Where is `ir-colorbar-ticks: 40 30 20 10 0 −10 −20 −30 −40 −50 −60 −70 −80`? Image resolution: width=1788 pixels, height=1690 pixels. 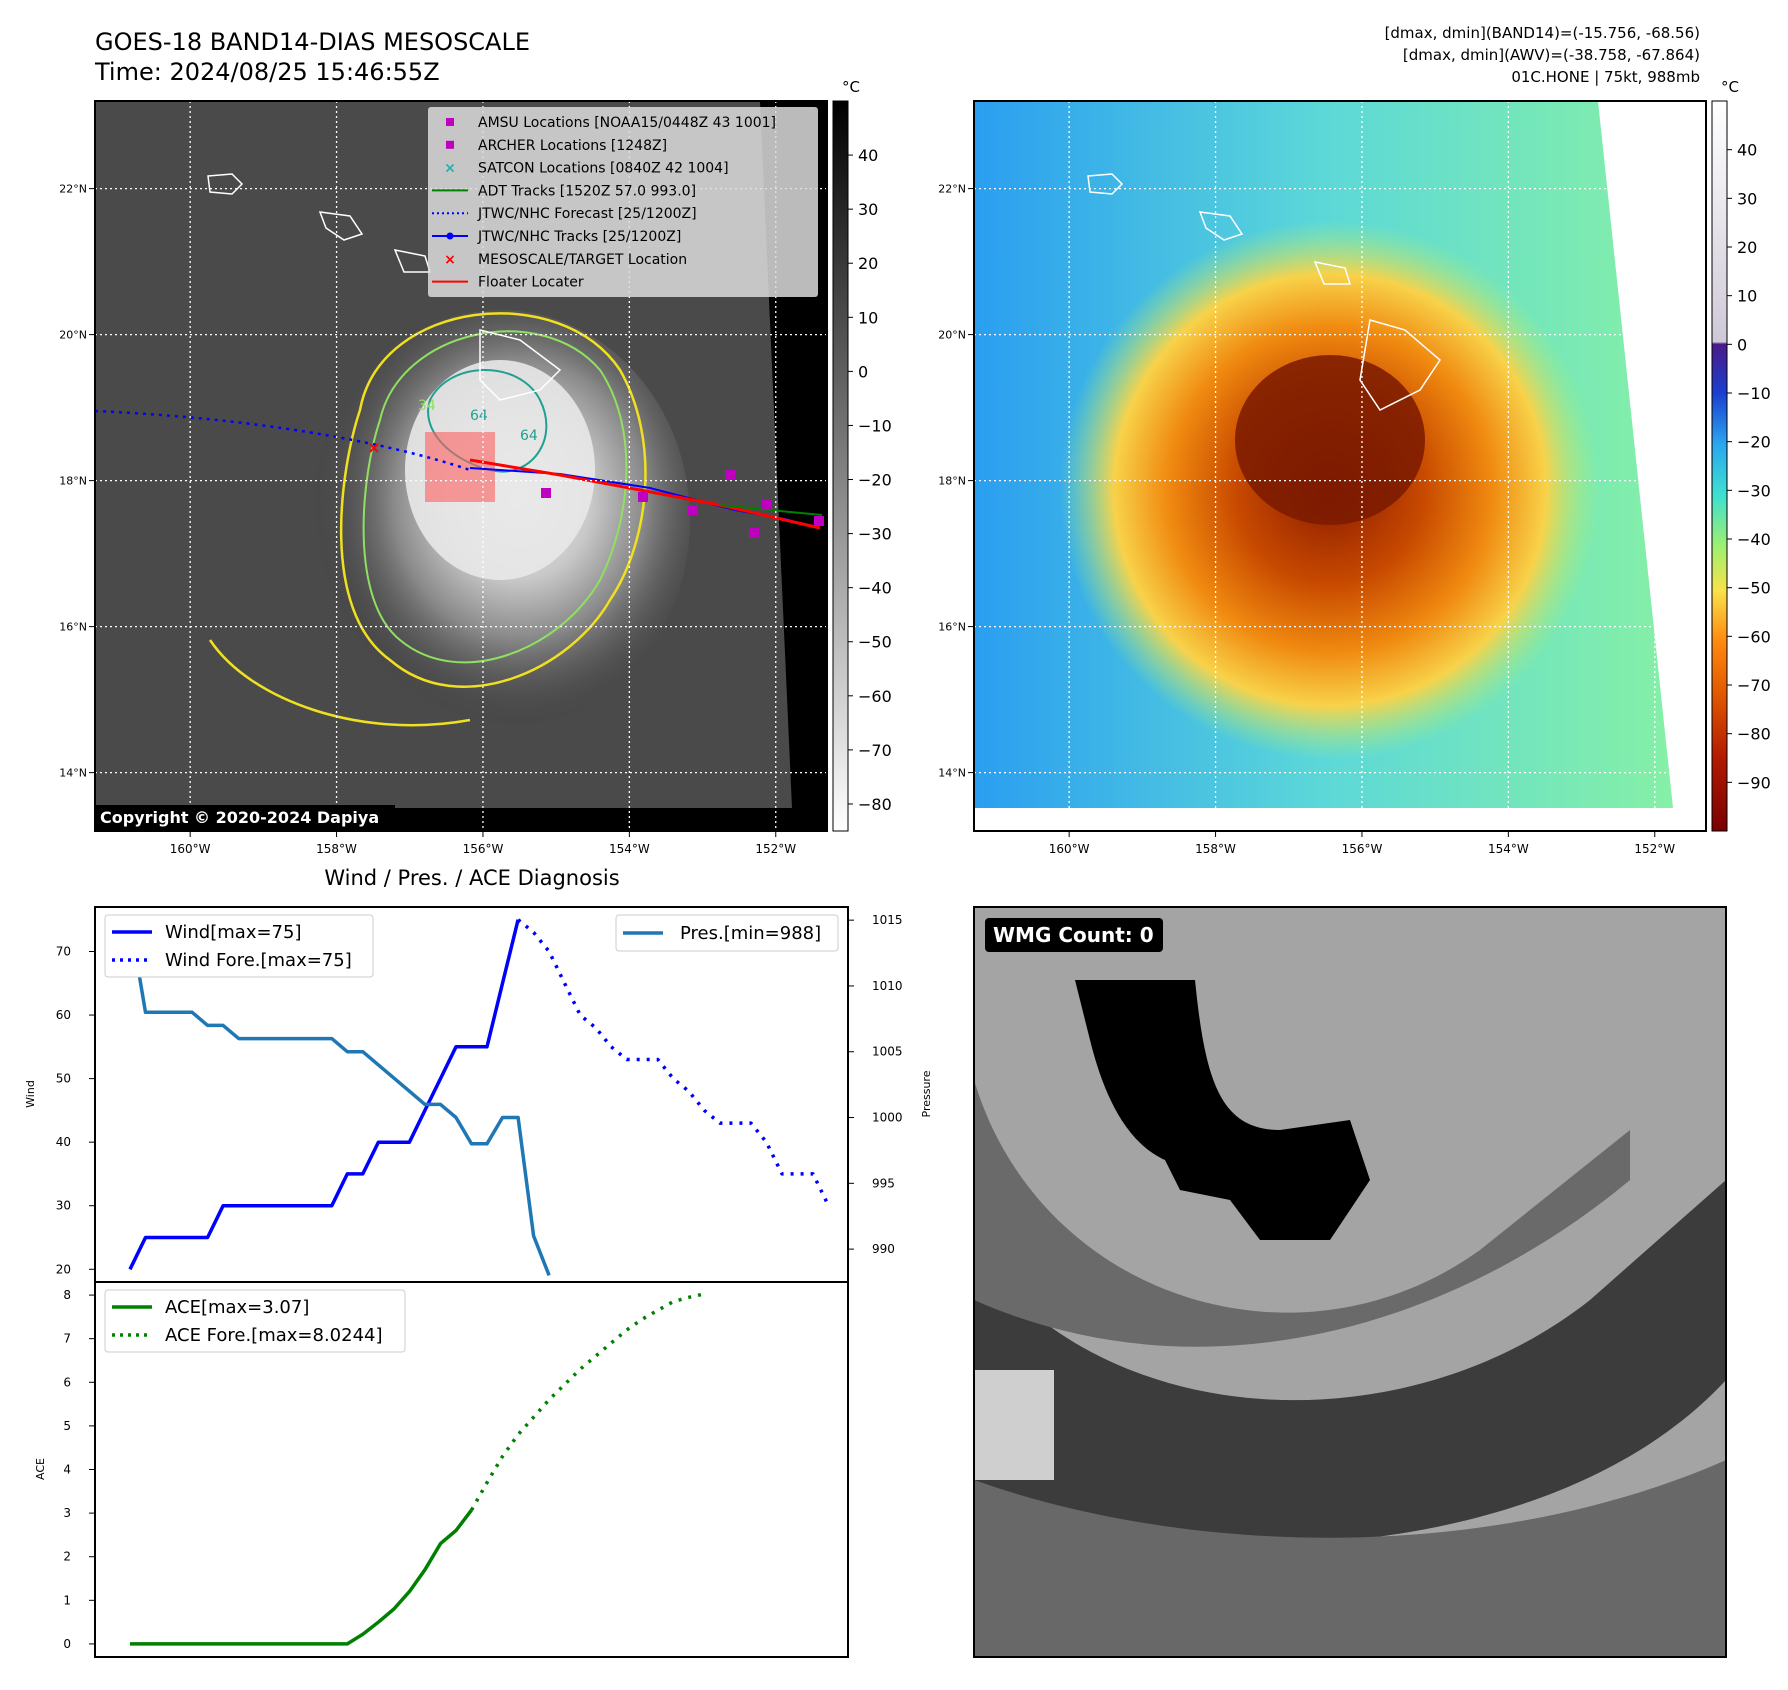
ir-colorbar-ticks: 40 30 20 10 0 −10 −20 −30 −40 −50 −60 −70 −80 is located at coordinates (870, 480).